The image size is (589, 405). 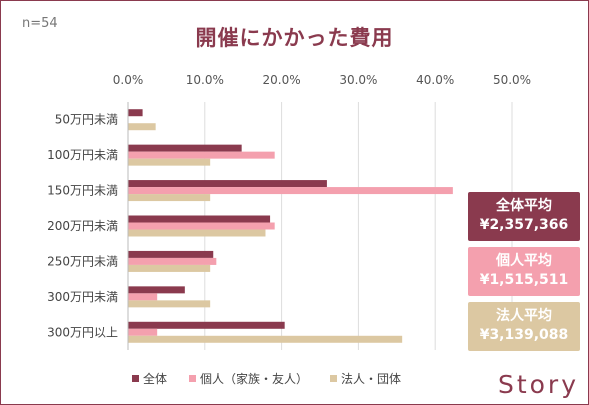 What do you see at coordinates (538, 384) in the screenshot?
I see `brand-logo: Story` at bounding box center [538, 384].